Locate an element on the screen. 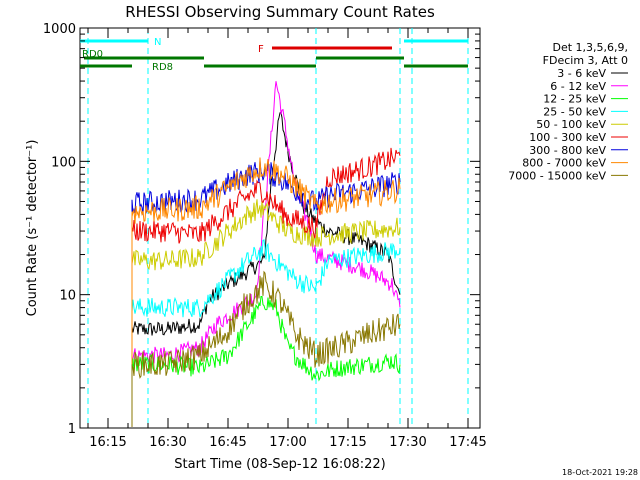 Image resolution: width=640 pixels, height=480 pixels. timestamp: 18-Oct-2021 19:28 is located at coordinates (600, 472).